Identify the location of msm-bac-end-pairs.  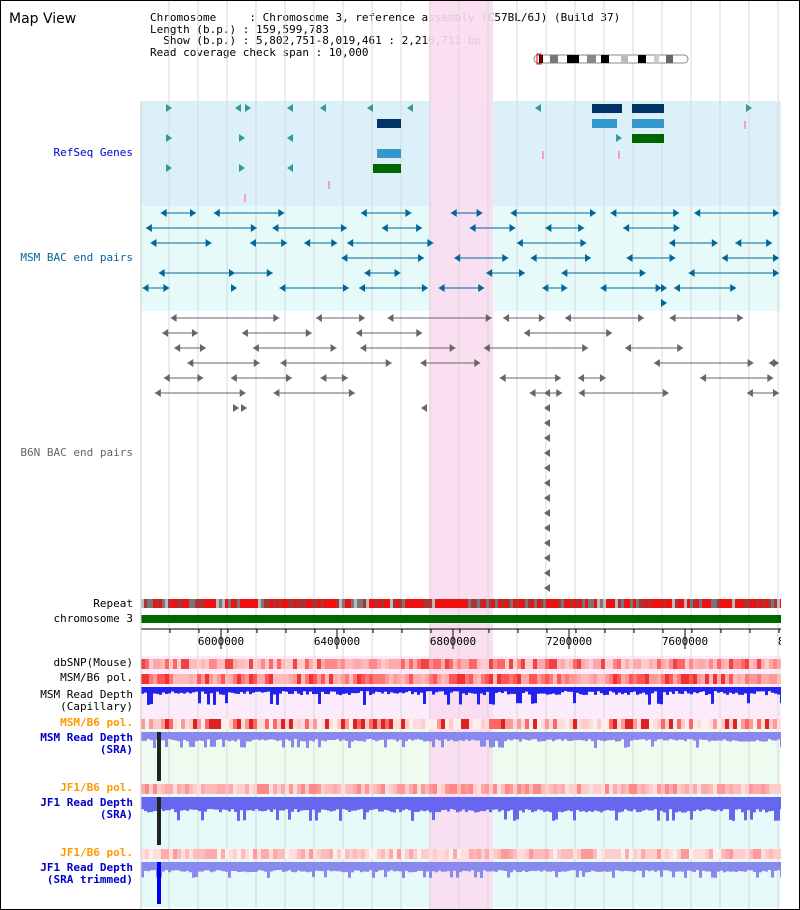
(460, 258).